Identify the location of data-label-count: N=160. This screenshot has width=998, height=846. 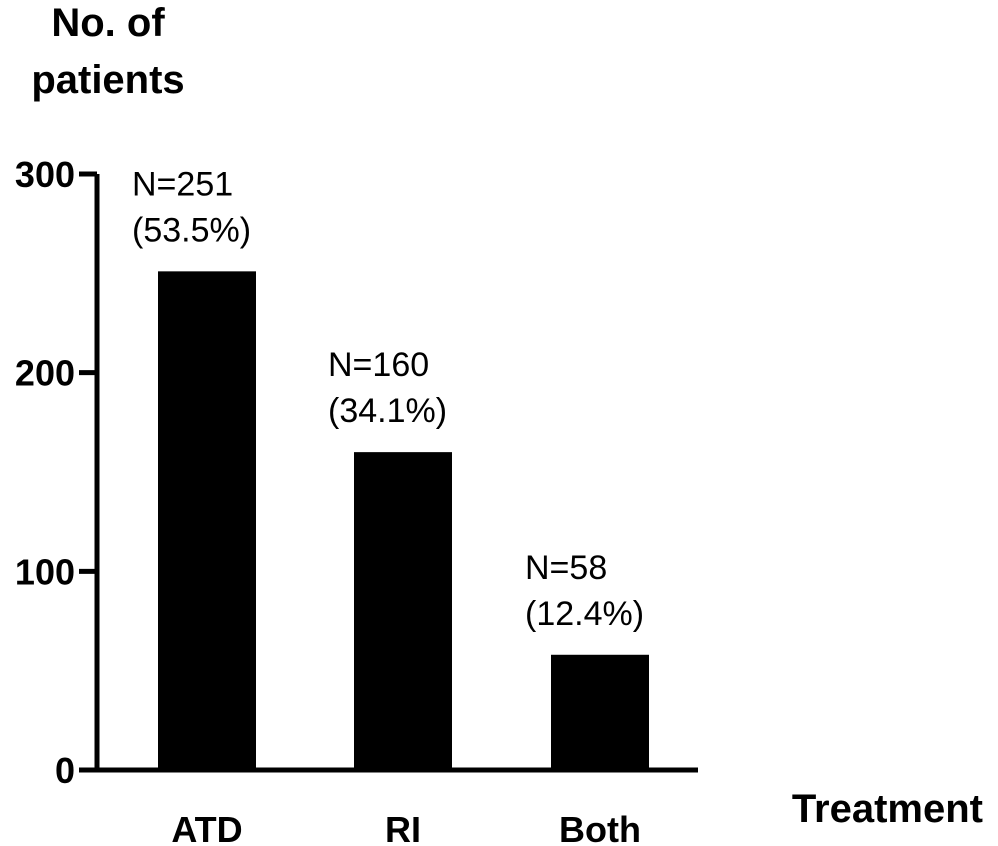
(378, 365).